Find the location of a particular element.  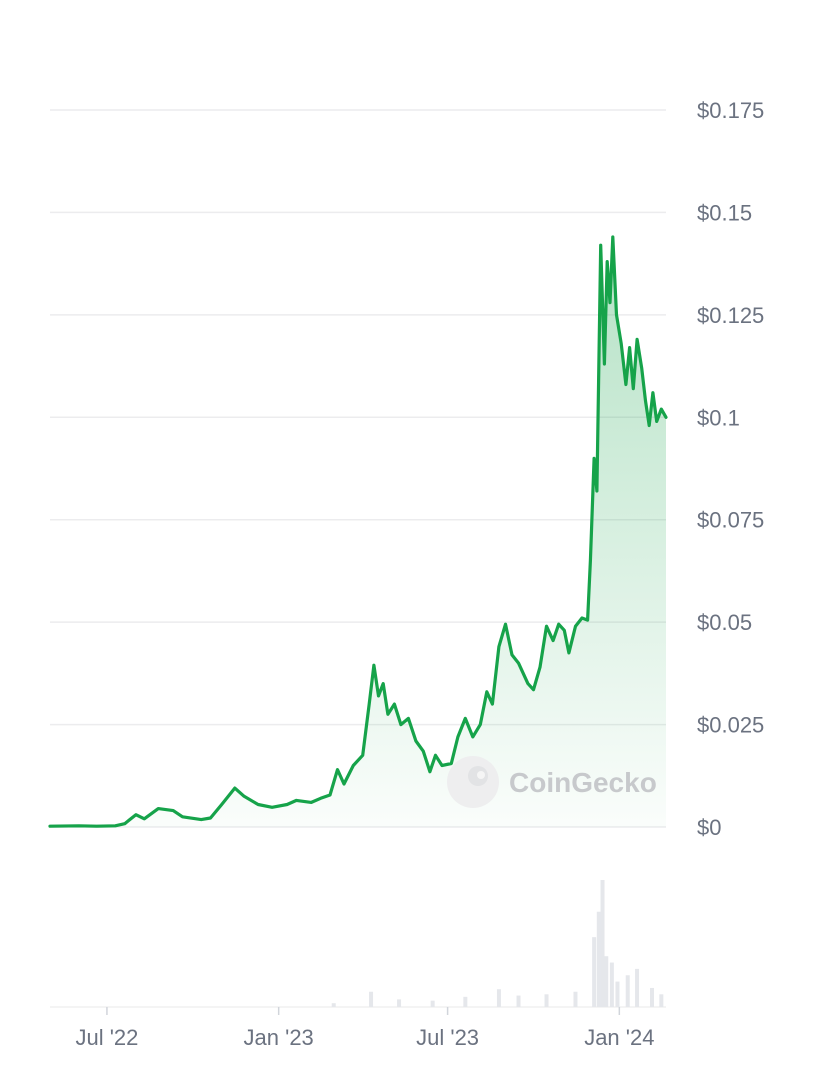

watermark-text: CoinGecko is located at coordinates (583, 782).